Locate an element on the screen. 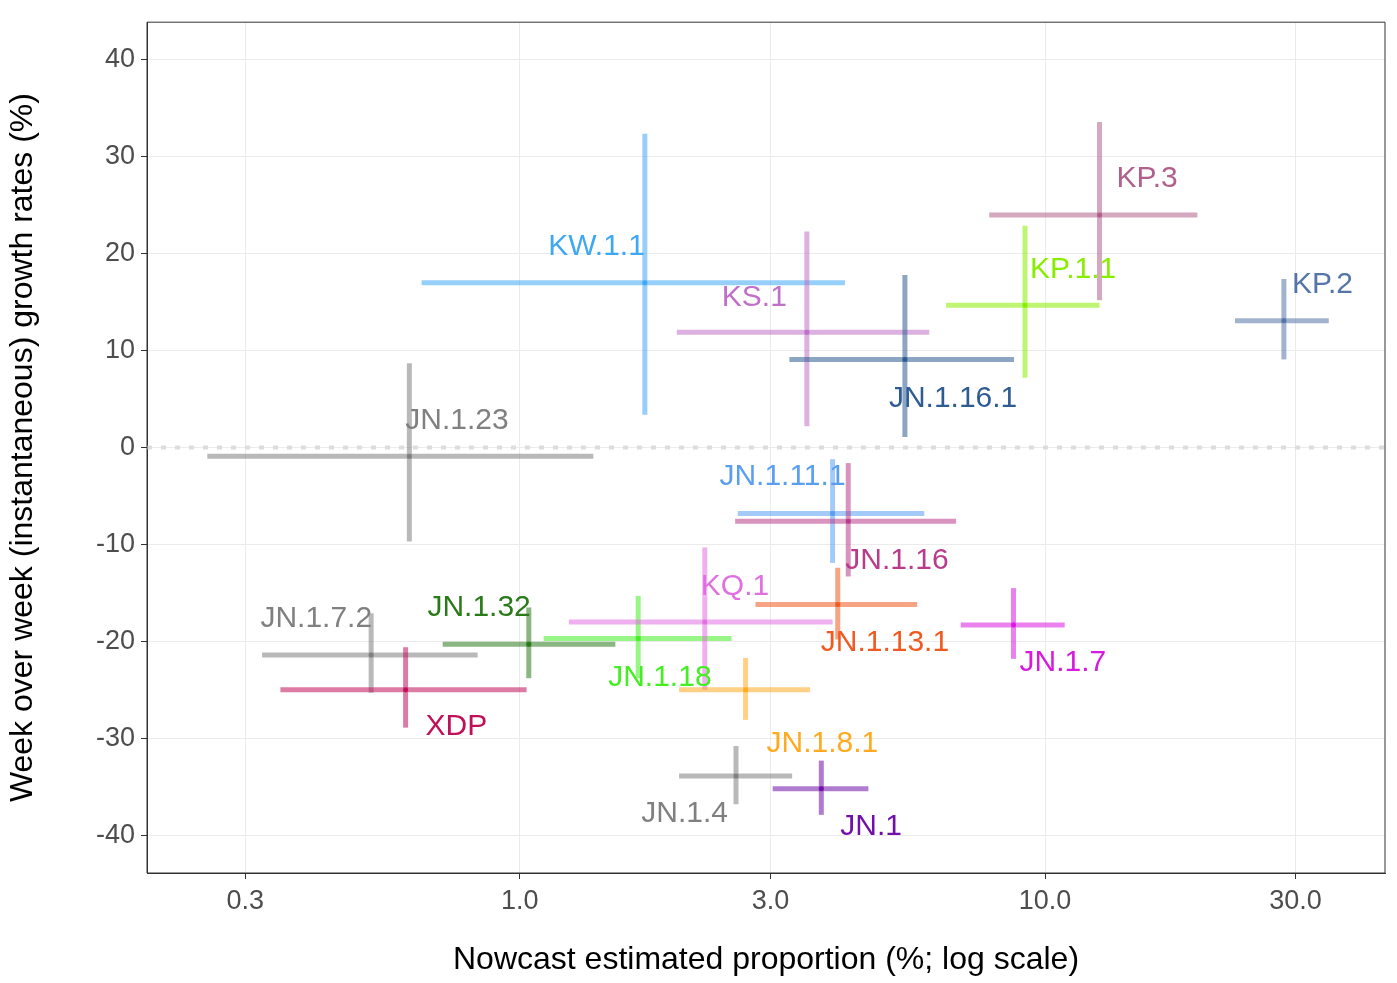 Image resolution: width=1397 pixels, height=983 pixels. x-axis-title: Nowcast estimated proportion (%; log scale) is located at coordinates (766, 957).